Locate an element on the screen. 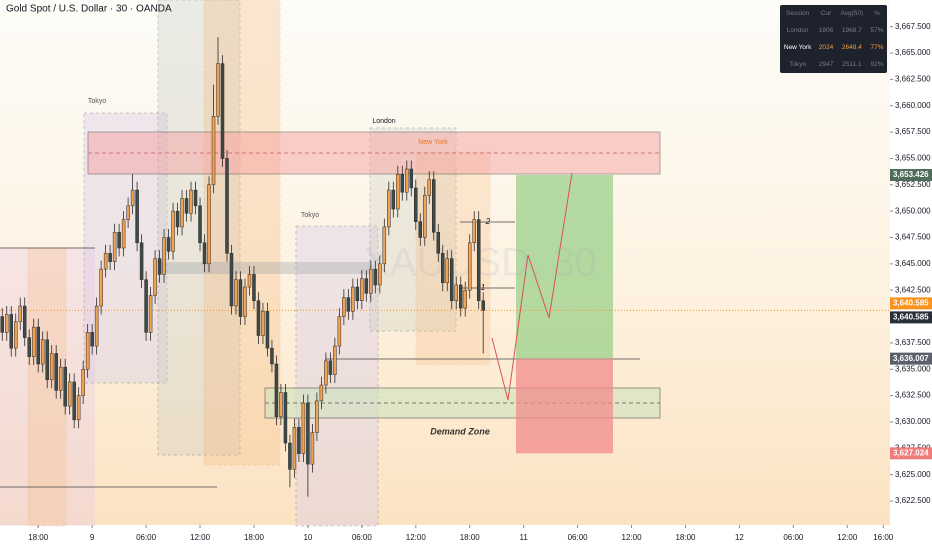 This screenshot has height=555, width=932. y-tick-label: 3,647.500 is located at coordinates (913, 237).